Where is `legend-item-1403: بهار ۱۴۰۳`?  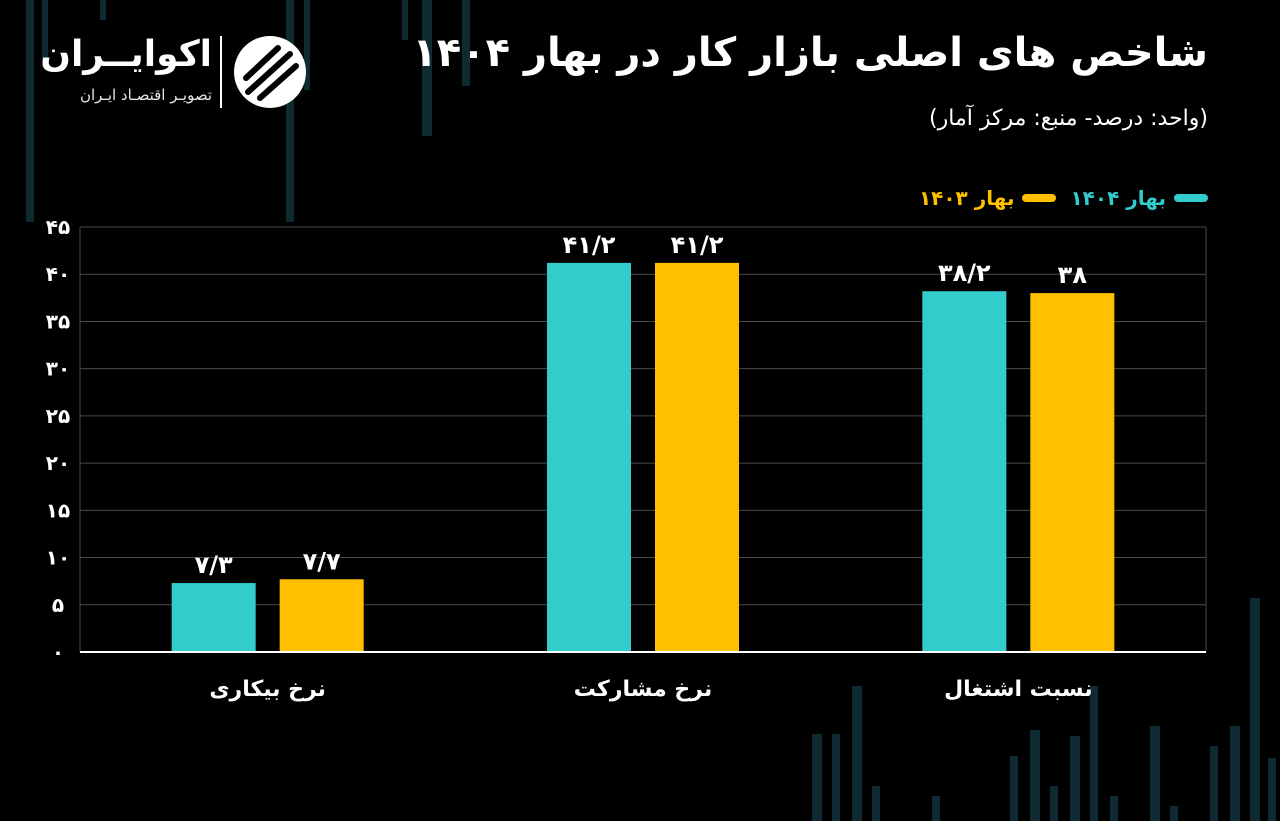
legend-item-1403: بهار ۱۴۰۳ is located at coordinates (988, 198).